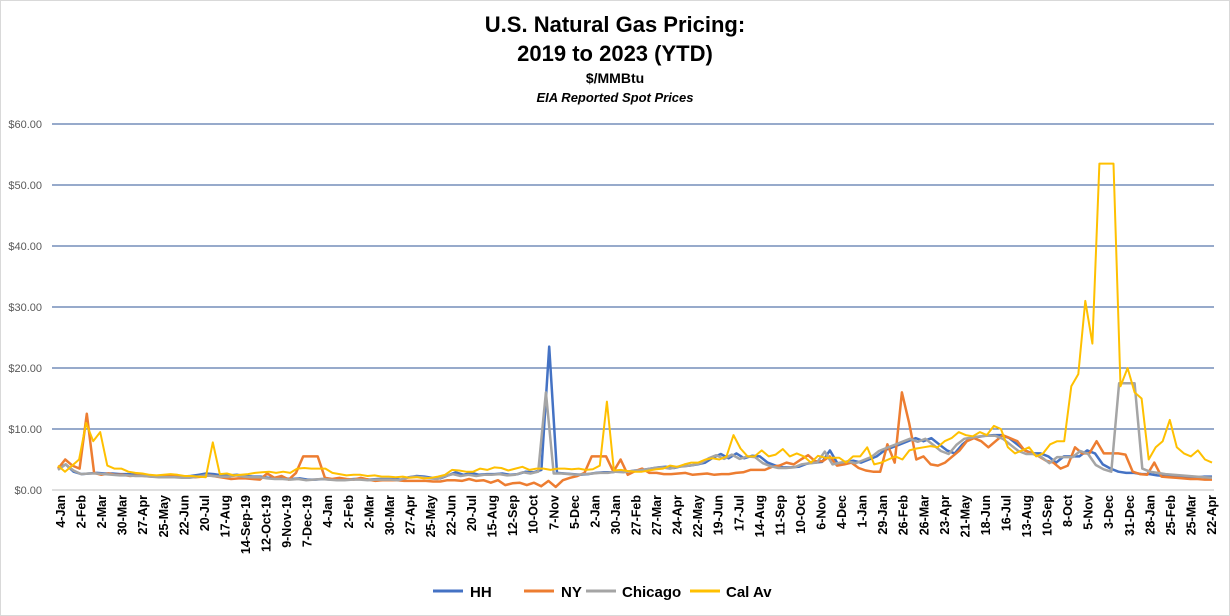 Image resolution: width=1230 pixels, height=616 pixels. What do you see at coordinates (1068, 510) in the screenshot?
I see `x-tick-label: 8-Oct` at bounding box center [1068, 510].